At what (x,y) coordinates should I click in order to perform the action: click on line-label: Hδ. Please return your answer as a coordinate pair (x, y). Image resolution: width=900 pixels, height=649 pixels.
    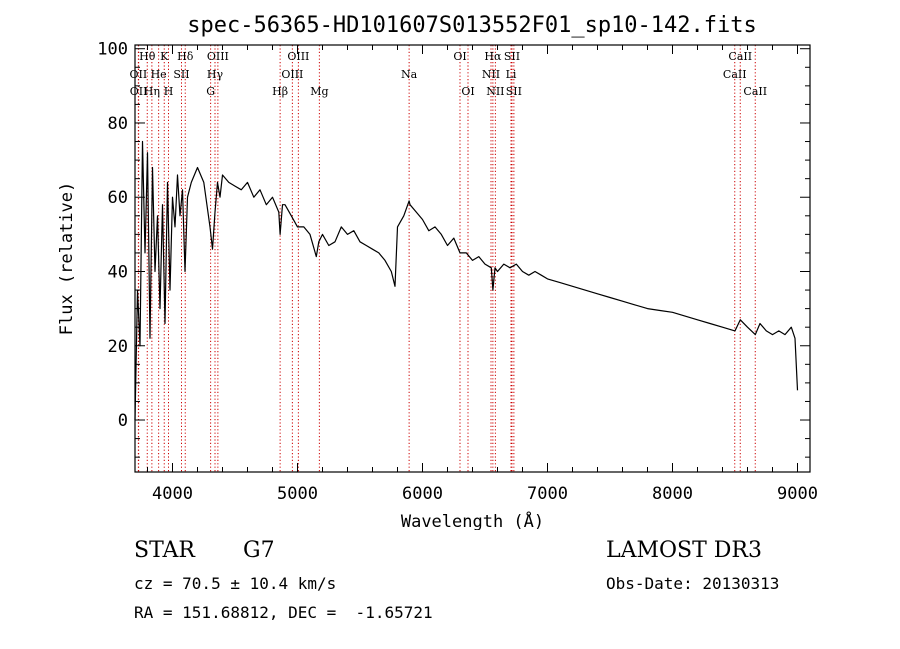
    Looking at the image, I should click on (185, 56).